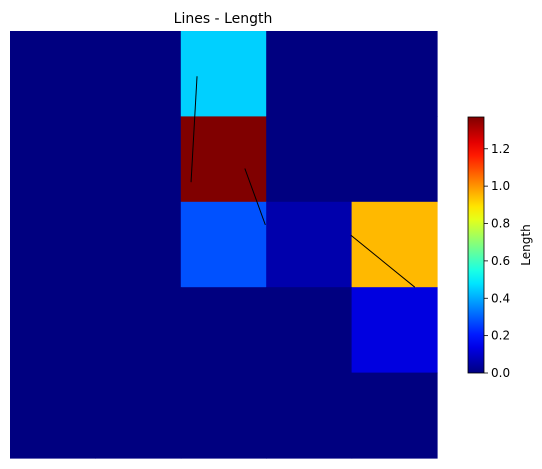 The height and width of the screenshot is (469, 542). I want to click on colorbar-tick-label: 0.8, so click(500, 224).